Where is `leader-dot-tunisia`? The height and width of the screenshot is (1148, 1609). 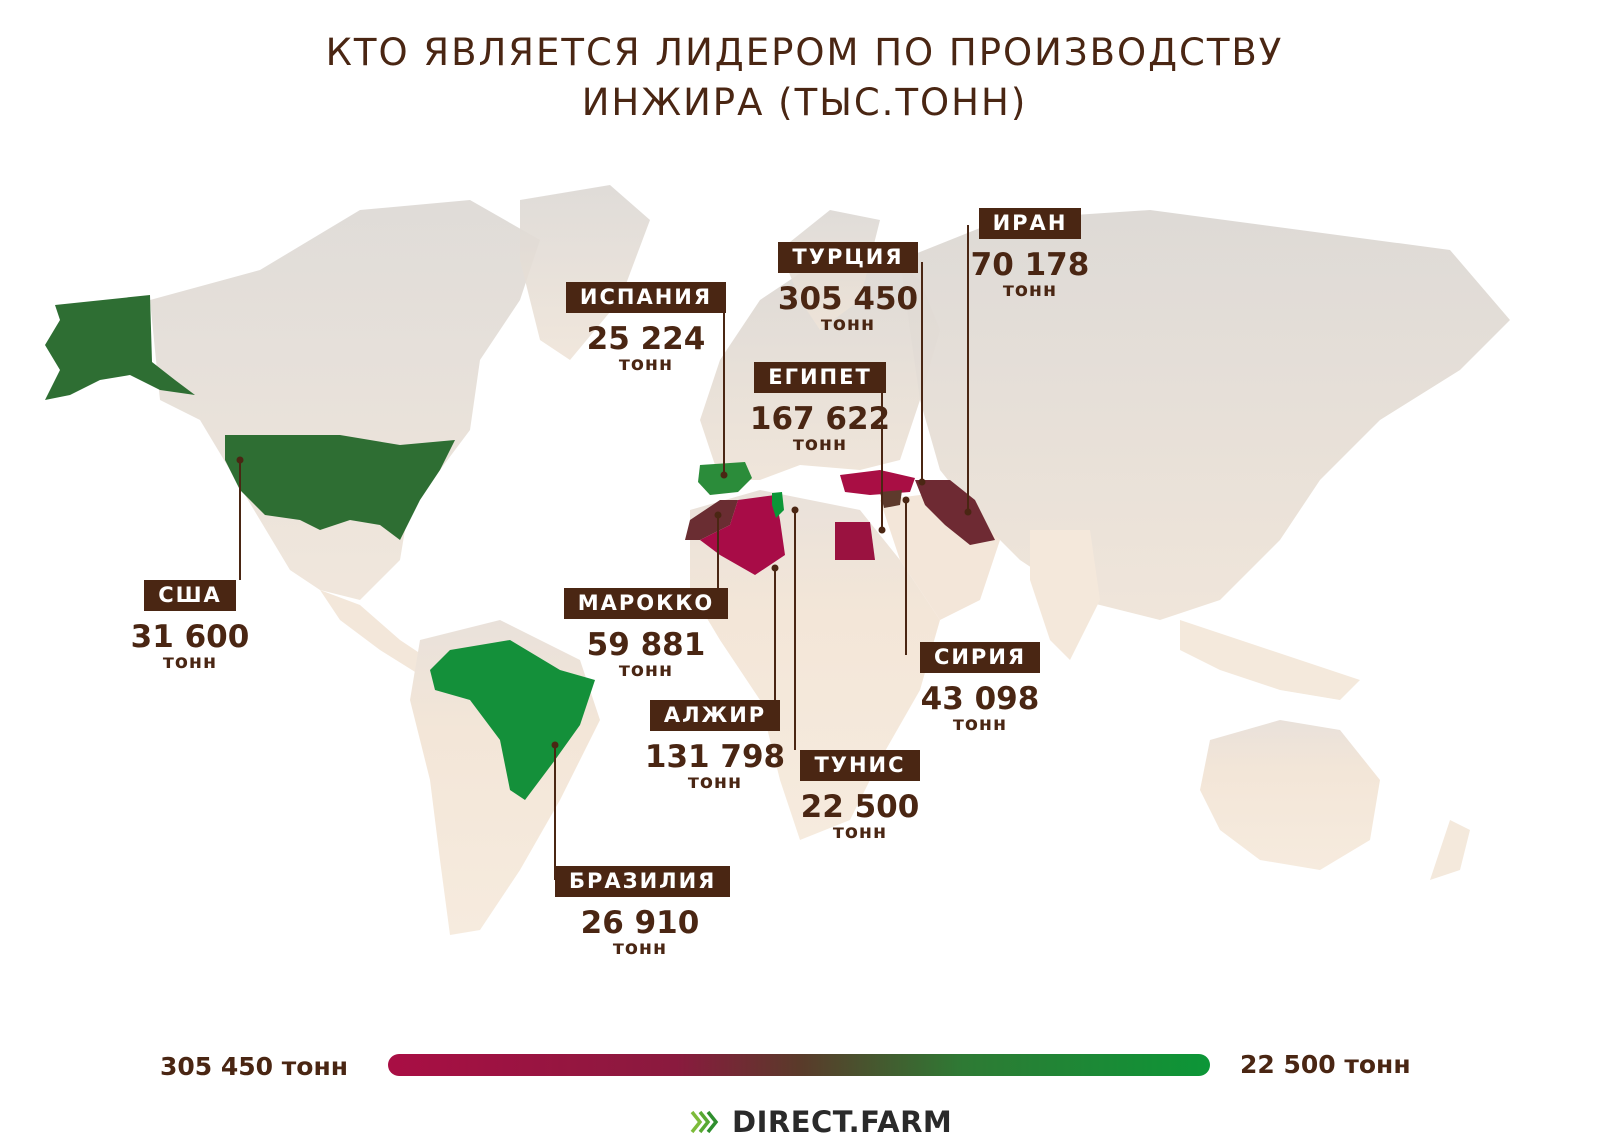
leader-dot-tunisia is located at coordinates (795, 510).